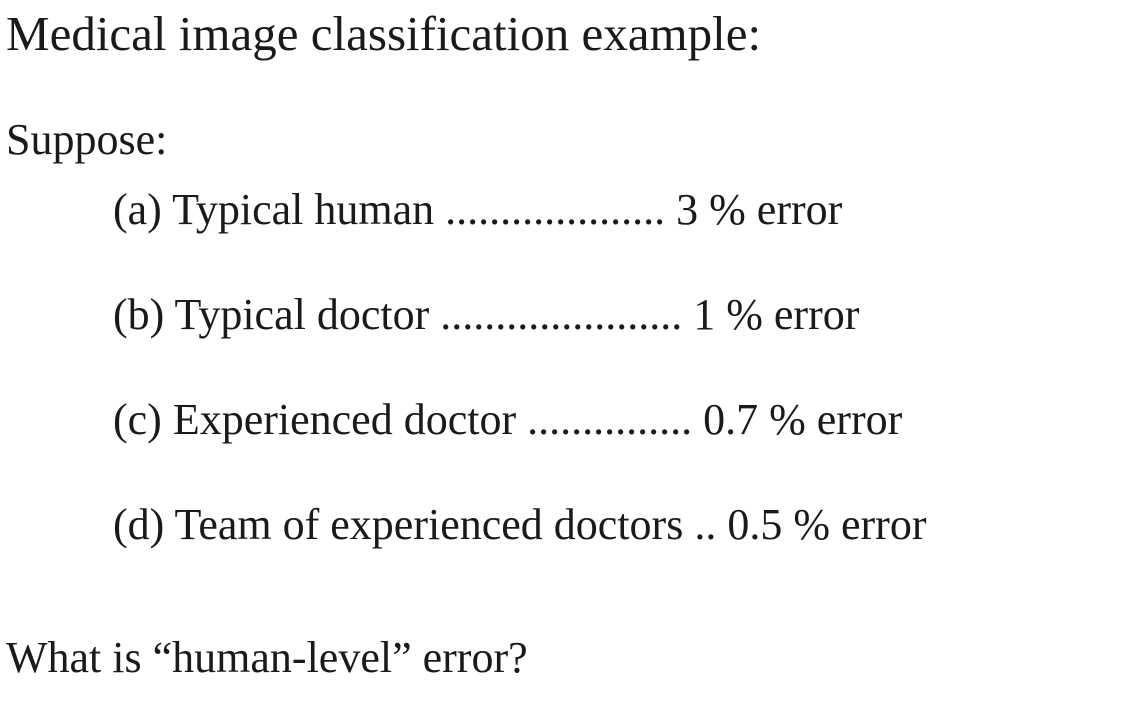 This screenshot has height=704, width=1140. Describe the element at coordinates (87, 139) in the screenshot. I see `intro-text: Suppose:` at that location.